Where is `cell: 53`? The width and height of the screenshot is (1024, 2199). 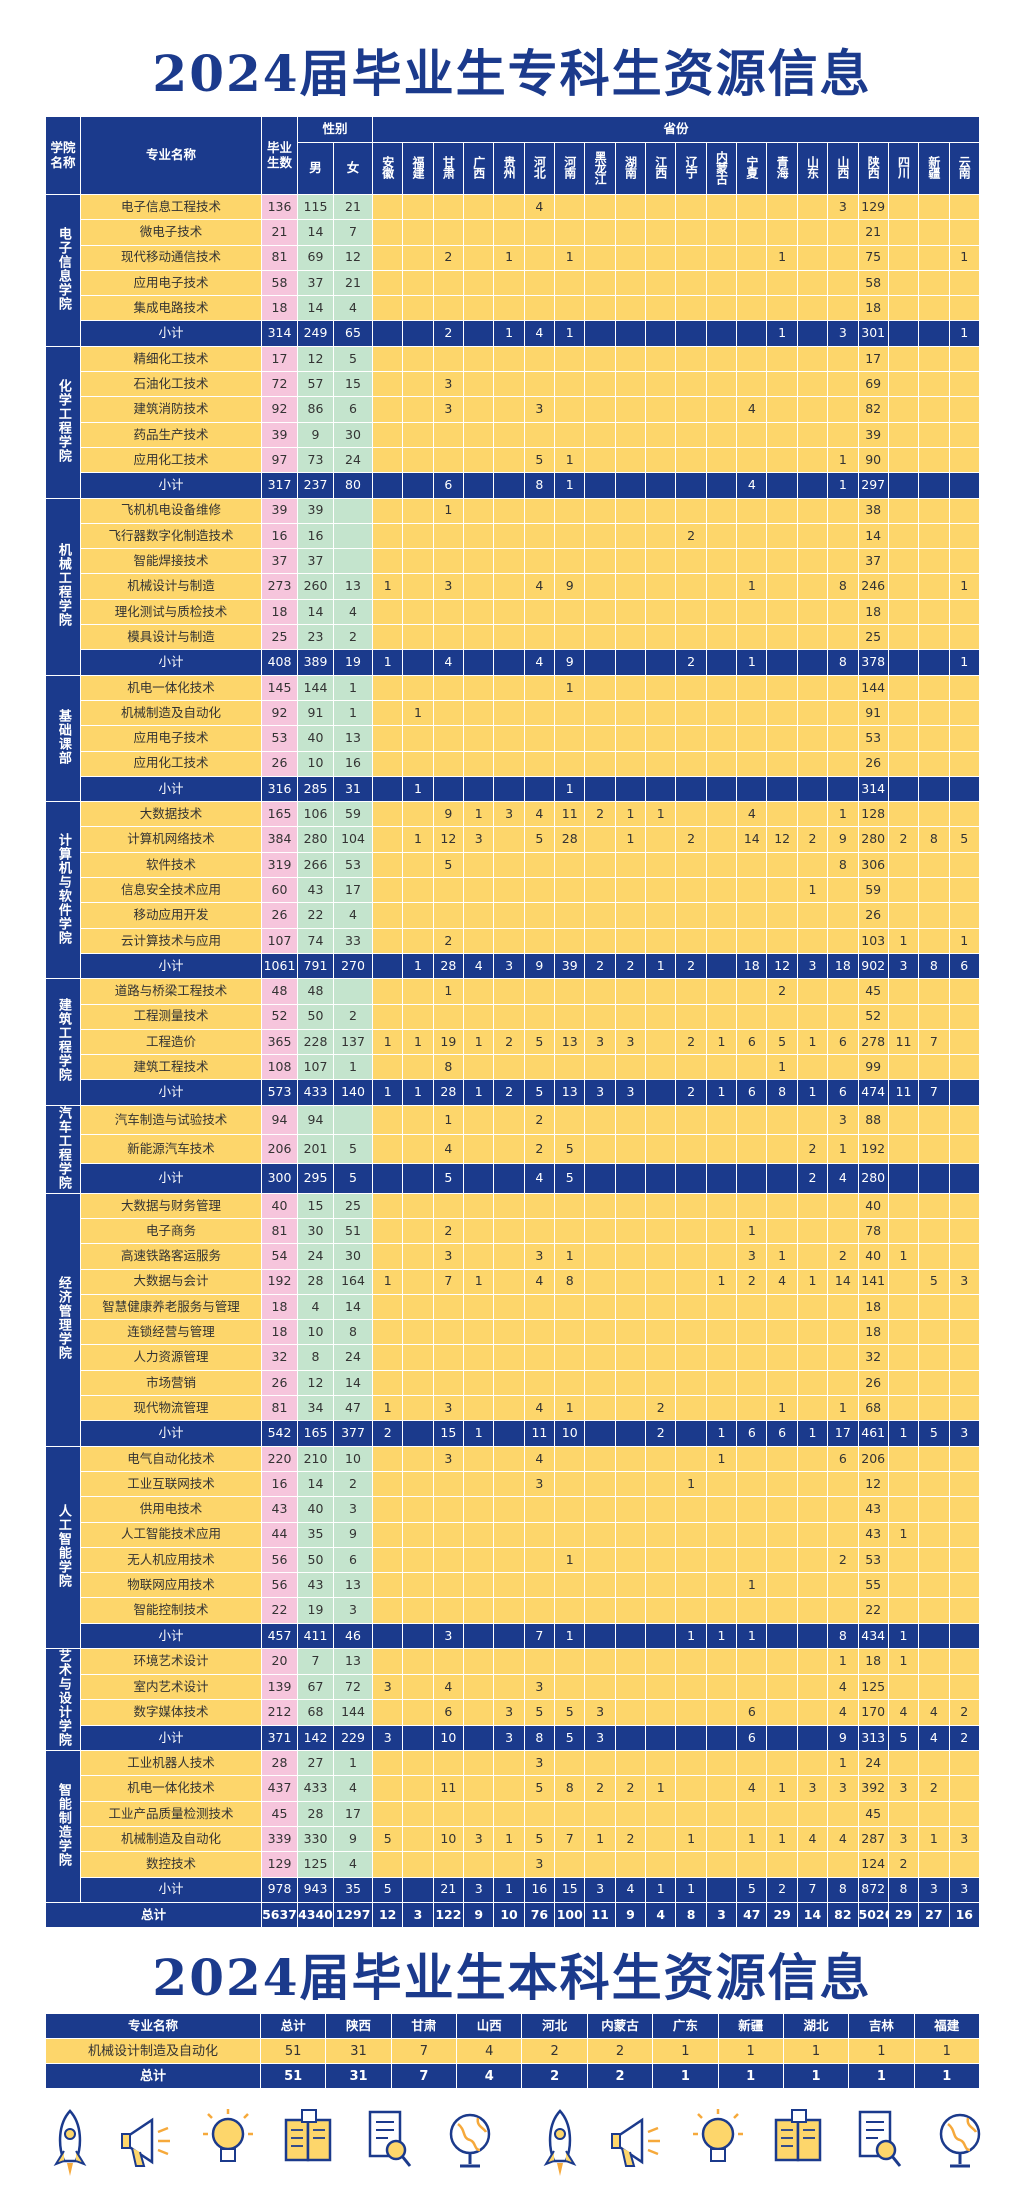 cell: 53 is located at coordinates (873, 738).